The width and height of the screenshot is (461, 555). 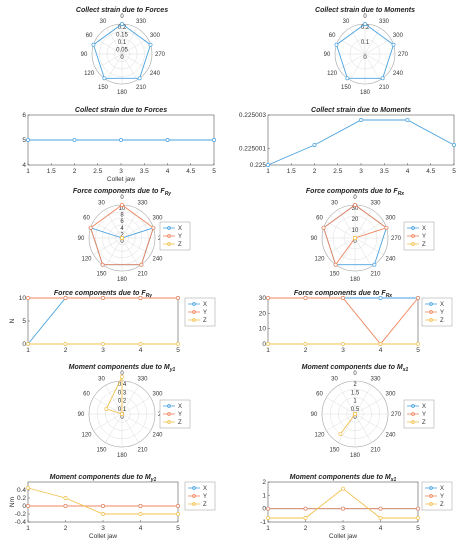 What do you see at coordinates (337, 171) in the screenshot?
I see `x-tick-label: 2.5` at bounding box center [337, 171].